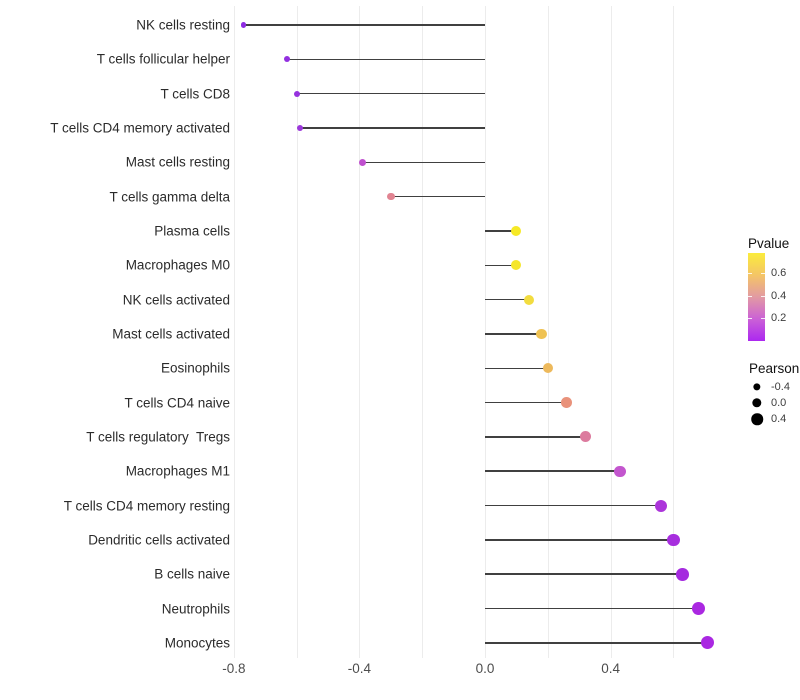 Image resolution: width=800 pixels, height=700 pixels. What do you see at coordinates (197, 643) in the screenshot?
I see `row-label: Monocytes` at bounding box center [197, 643].